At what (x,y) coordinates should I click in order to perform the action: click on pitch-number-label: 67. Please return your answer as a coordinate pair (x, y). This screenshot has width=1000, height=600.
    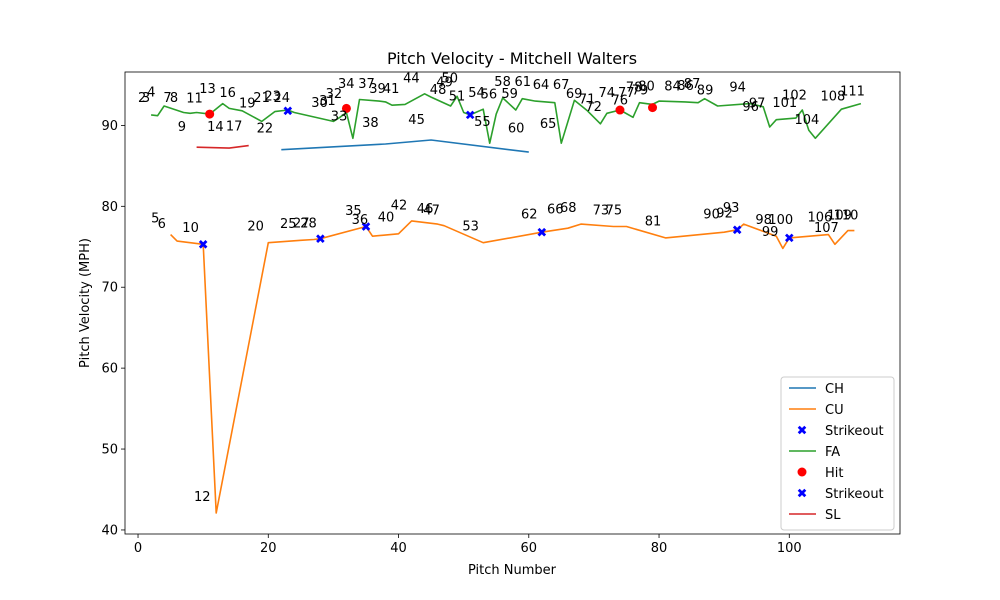
    Looking at the image, I should click on (561, 85).